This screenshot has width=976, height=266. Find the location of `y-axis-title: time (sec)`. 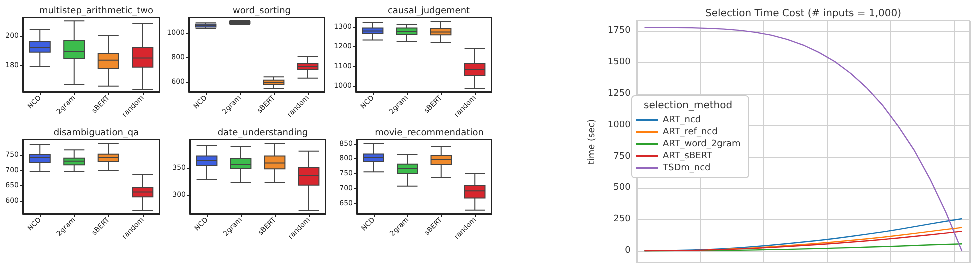

y-axis-title: time (sec) is located at coordinates (593, 142).